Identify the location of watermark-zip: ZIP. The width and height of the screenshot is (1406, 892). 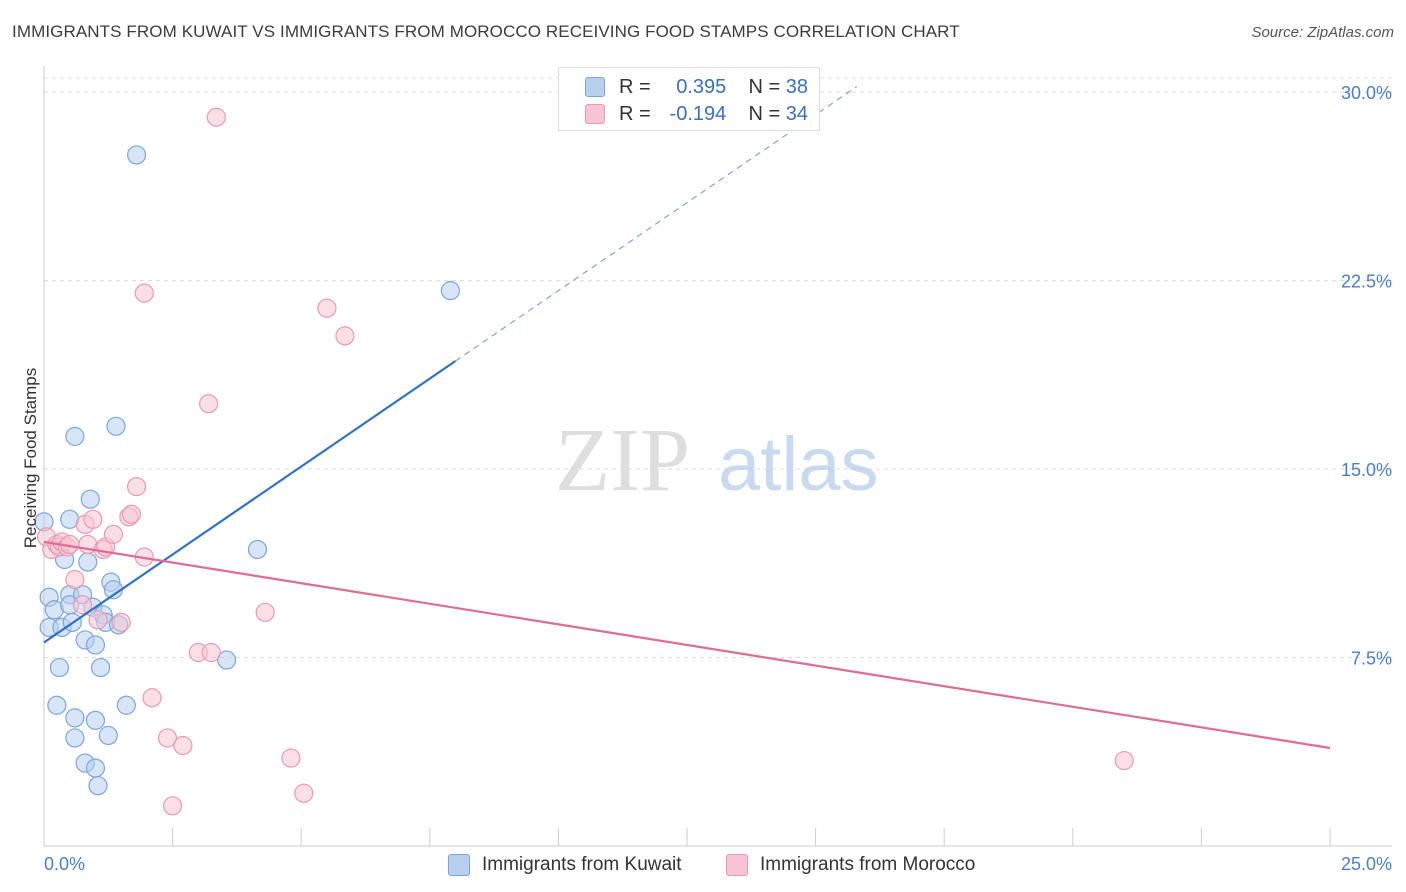
(622, 460).